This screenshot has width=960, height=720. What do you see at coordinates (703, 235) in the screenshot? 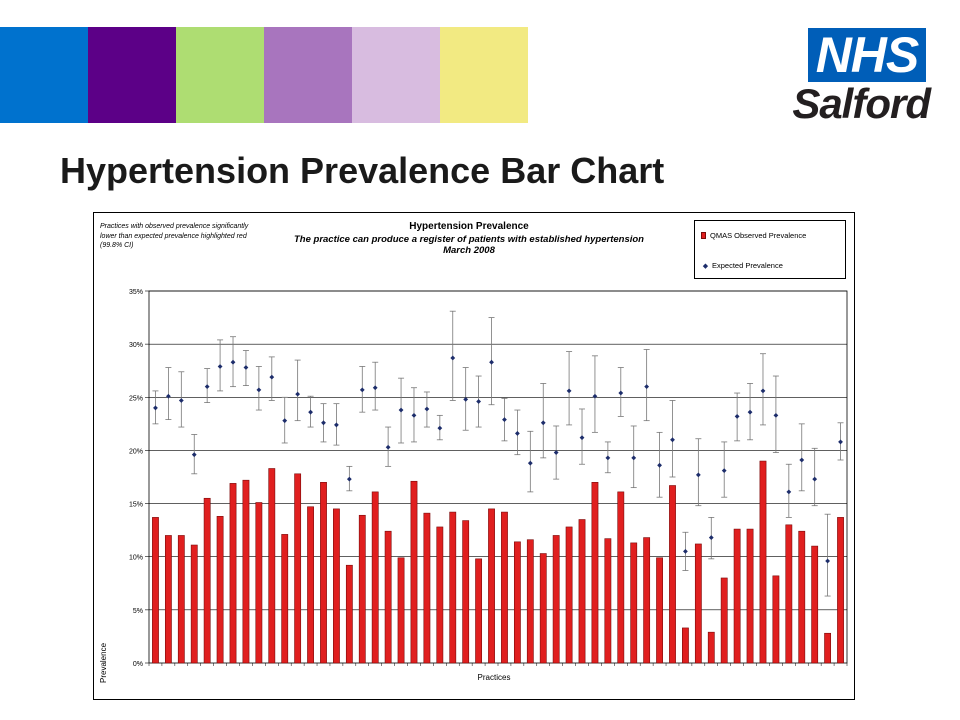
I see `legend-bar-swatch` at bounding box center [703, 235].